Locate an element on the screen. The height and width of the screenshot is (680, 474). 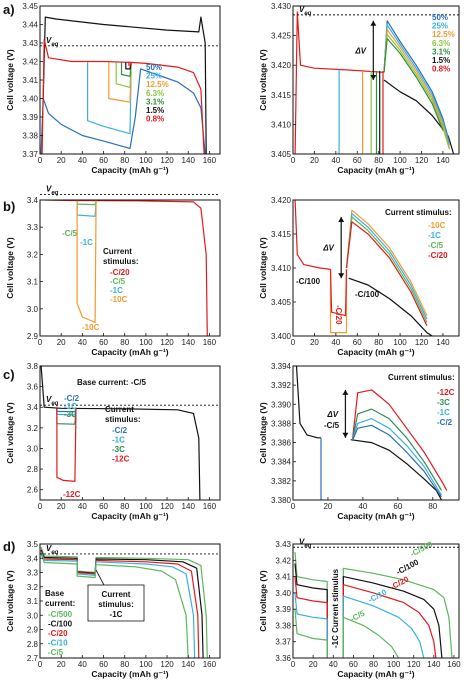
a-left-legend-3: 6.3% is located at coordinates (155, 93).